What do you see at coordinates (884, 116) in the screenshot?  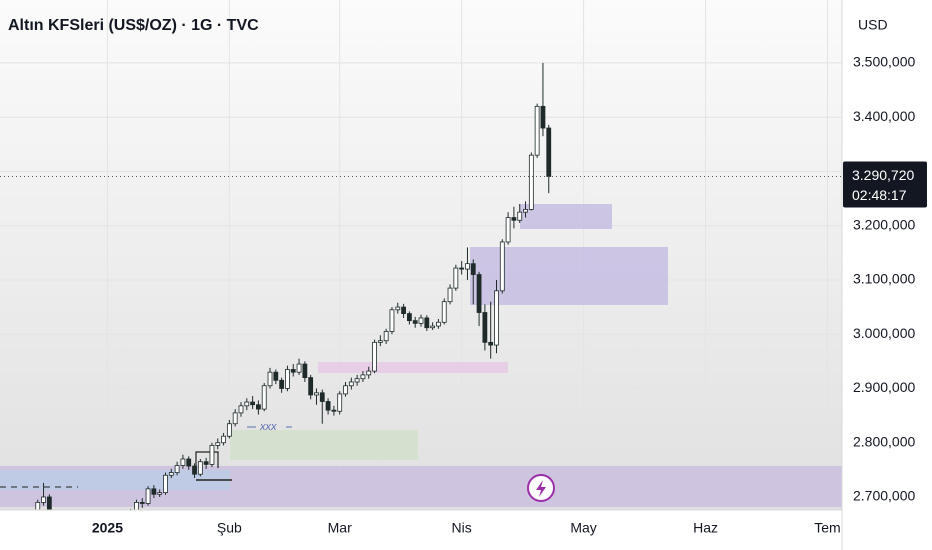 I see `y-tick-label: 3.400,000` at bounding box center [884, 116].